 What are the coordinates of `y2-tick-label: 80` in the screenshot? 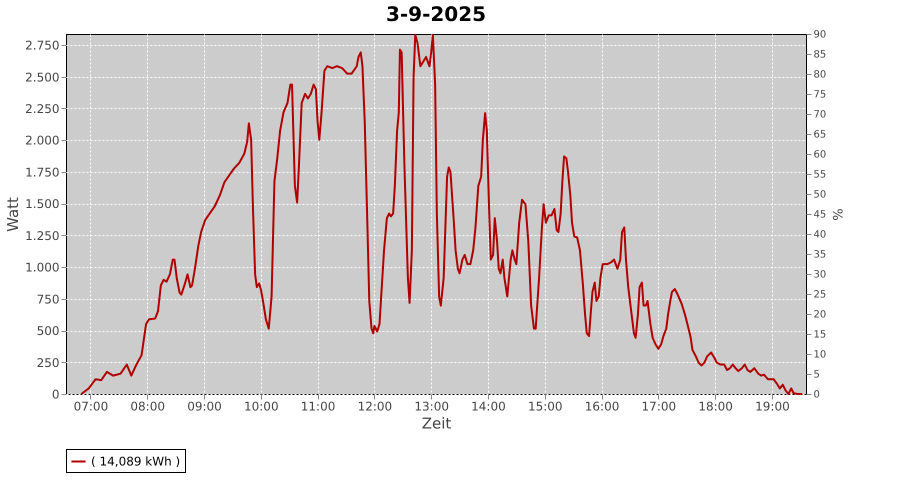 It's located at (820, 75).